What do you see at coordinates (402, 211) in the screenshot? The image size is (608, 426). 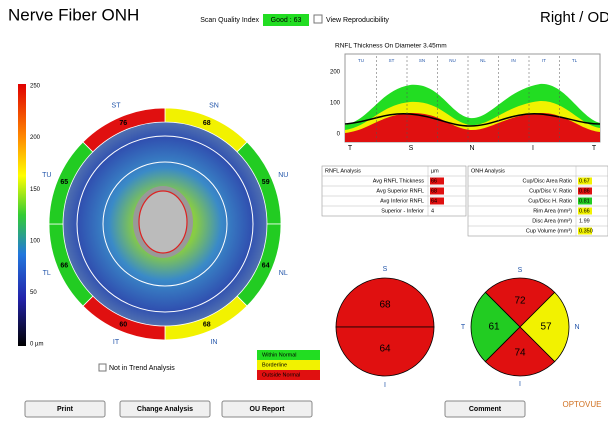 I see `table-label: Superior - Inferior` at bounding box center [402, 211].